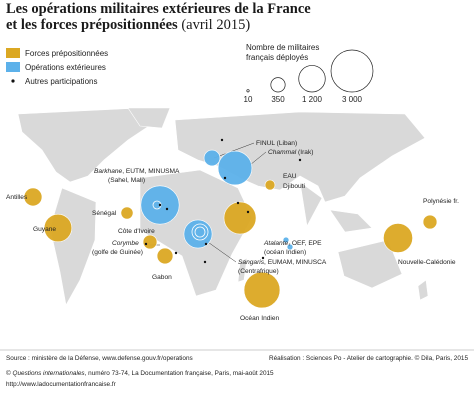 Image resolution: width=474 pixels, height=407 pixels. Describe the element at coordinates (61, 81) in the screenshot. I see `legend-label: Autres participations` at that location.